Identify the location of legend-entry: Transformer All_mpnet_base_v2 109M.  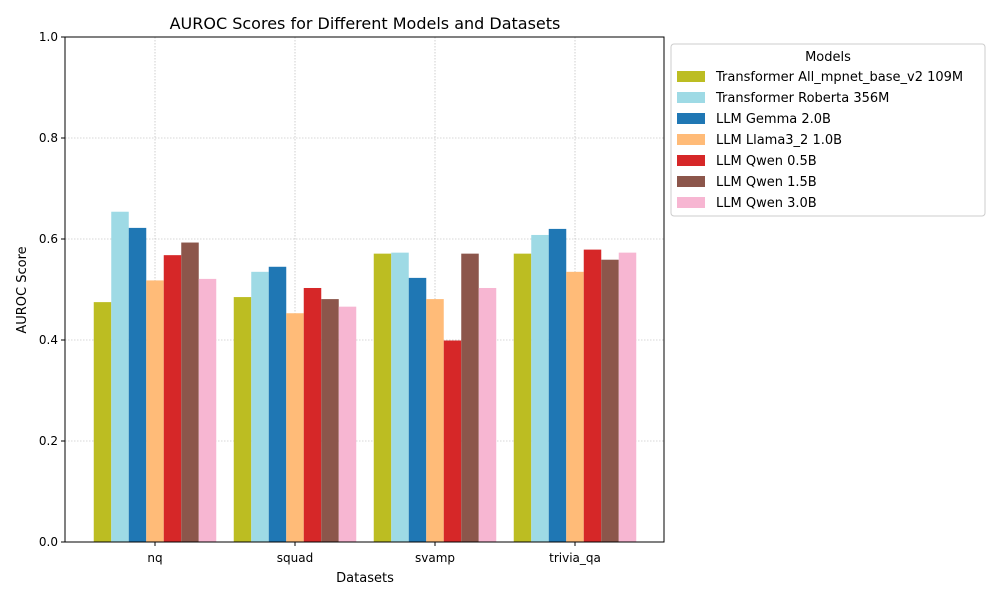
(839, 77).